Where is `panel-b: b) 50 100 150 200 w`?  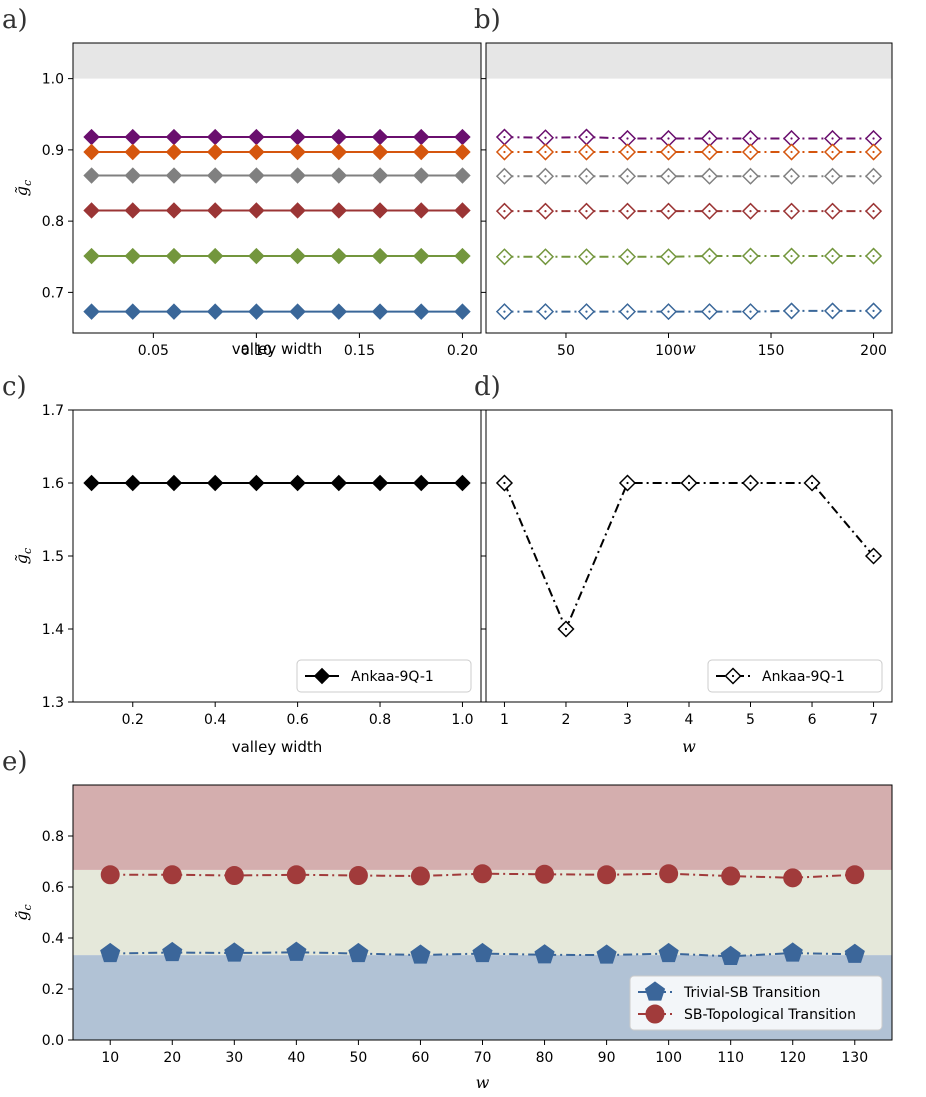 panel-b: b) 50 100 150 200 w is located at coordinates (683, 182).